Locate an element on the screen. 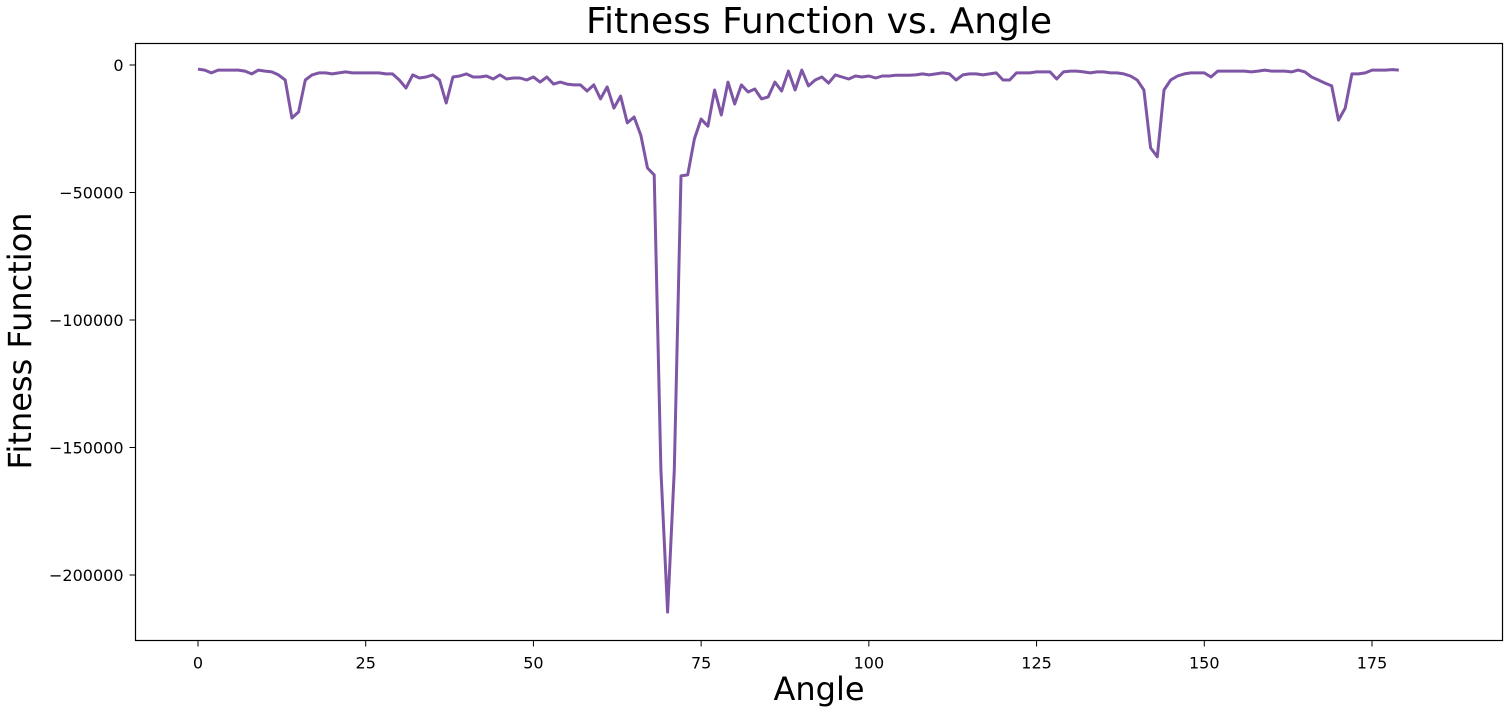  x-tick-label: 150 is located at coordinates (1204, 663).